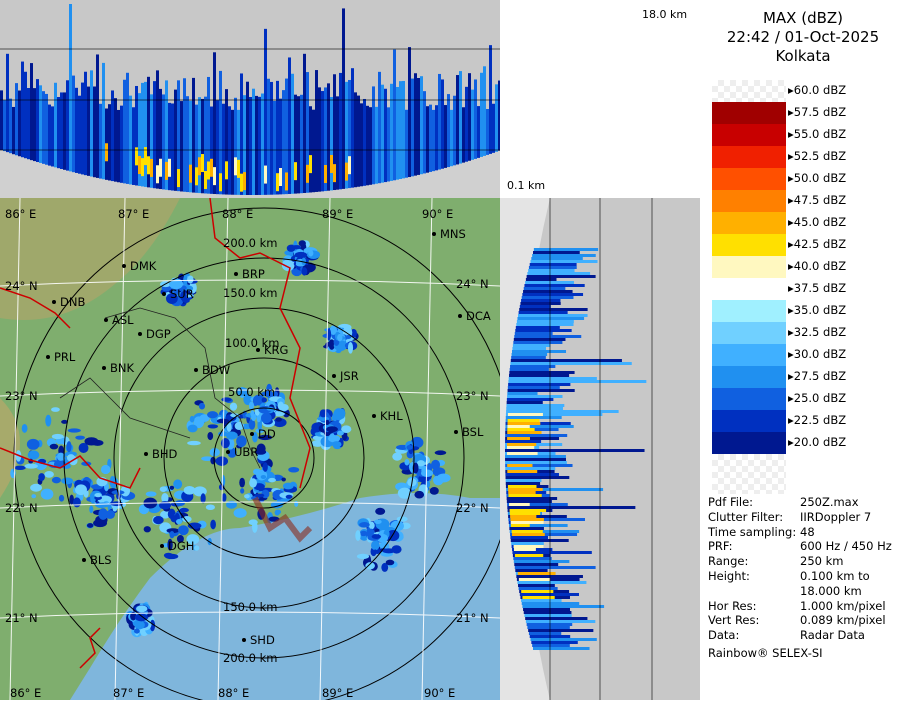  Describe the element at coordinates (181, 546) in the screenshot. I see `station-label: DGH` at that location.